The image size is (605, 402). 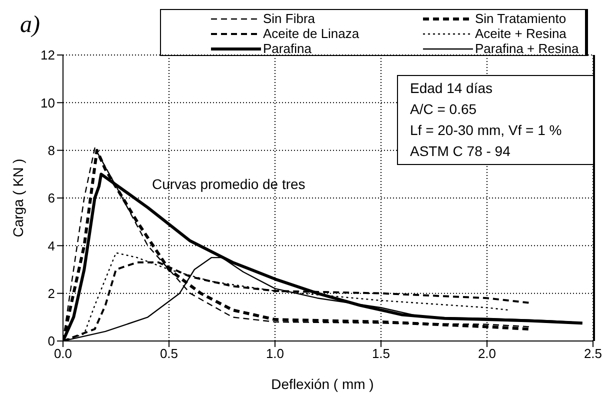 What do you see at coordinates (311, 33) in the screenshot?
I see `legend-label: Aceite de Linaza` at bounding box center [311, 33].